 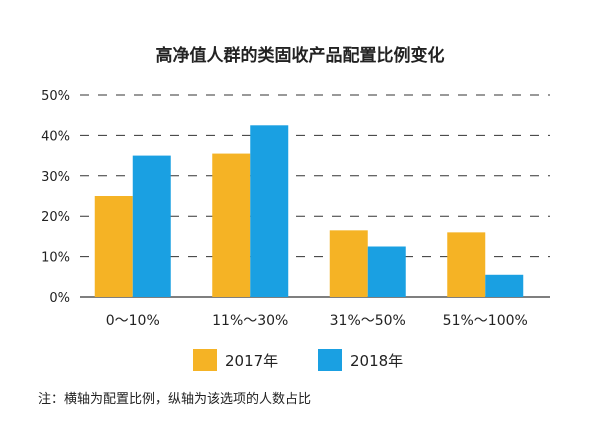 I want to click on chart-note: 注：横轴为配置比例，纵轴为该选项的人数占比, so click(x=175, y=399).